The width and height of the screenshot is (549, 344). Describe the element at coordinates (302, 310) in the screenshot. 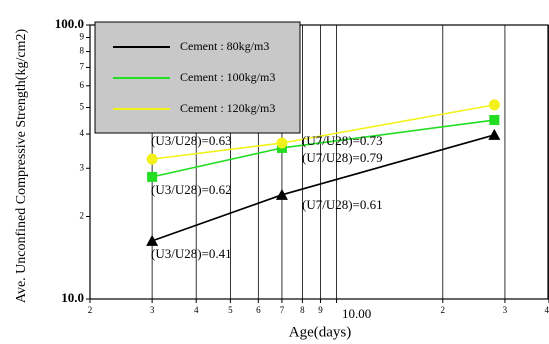

I see `x-tick-label: 8` at that location.